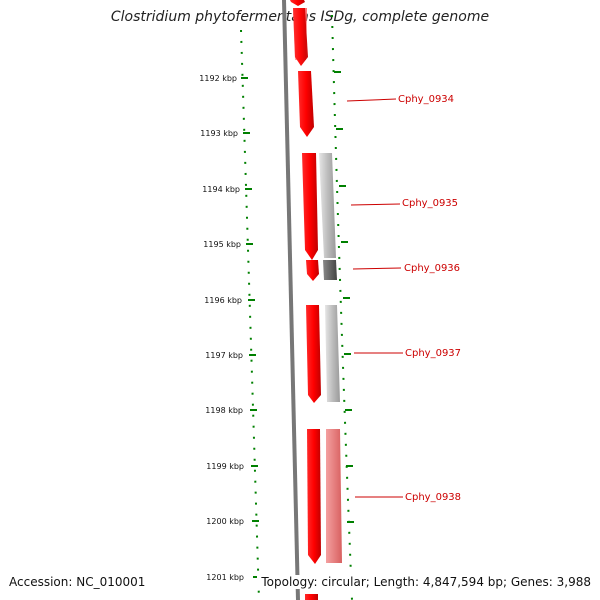  What do you see at coordinates (218, 78) in the screenshot?
I see `kbp-label: 1192 kbp` at bounding box center [218, 78].